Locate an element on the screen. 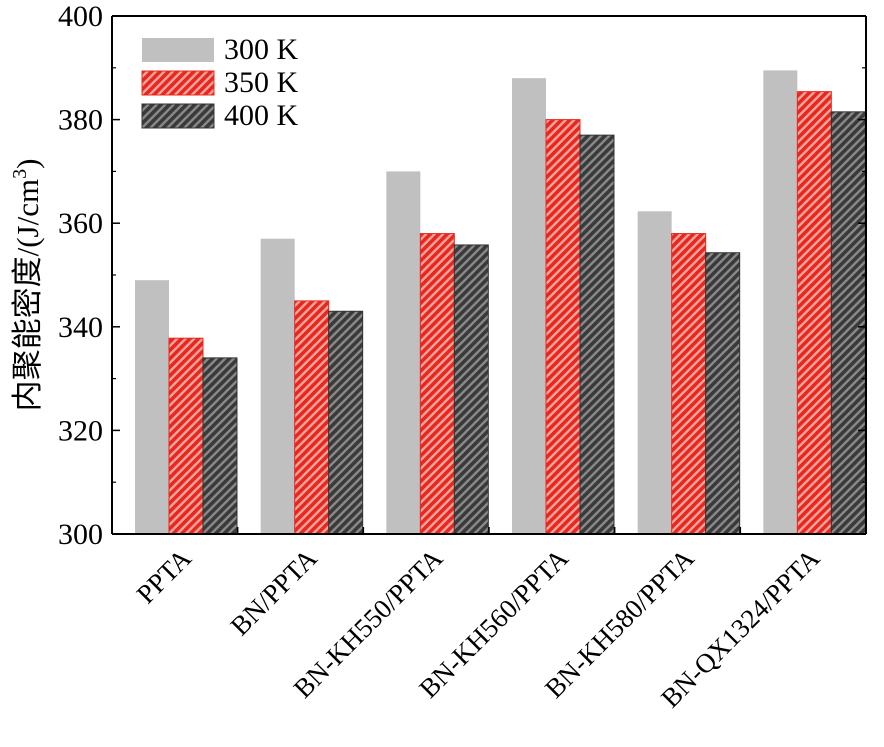  y-tick-label: 380 is located at coordinates (80, 120).